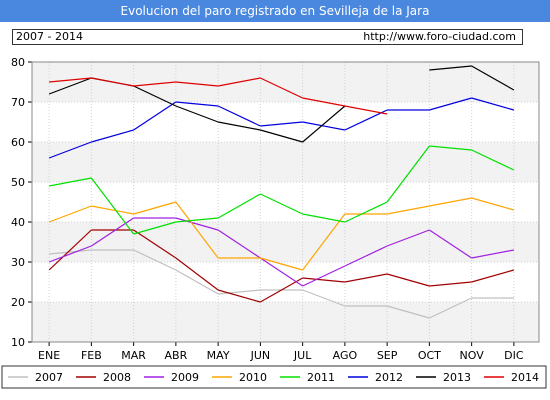  What do you see at coordinates (18, 102) in the screenshot?
I see `y-tick-label: 70` at bounding box center [18, 102].